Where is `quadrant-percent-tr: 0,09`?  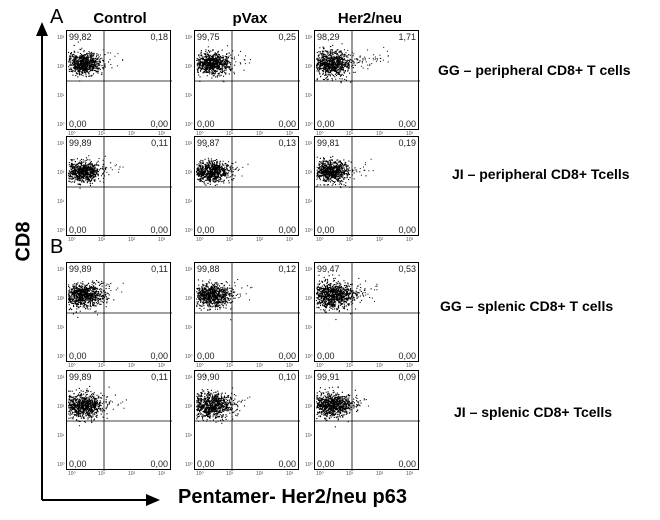
quadrant-percent-tr: 0,09 is located at coordinates (407, 377).